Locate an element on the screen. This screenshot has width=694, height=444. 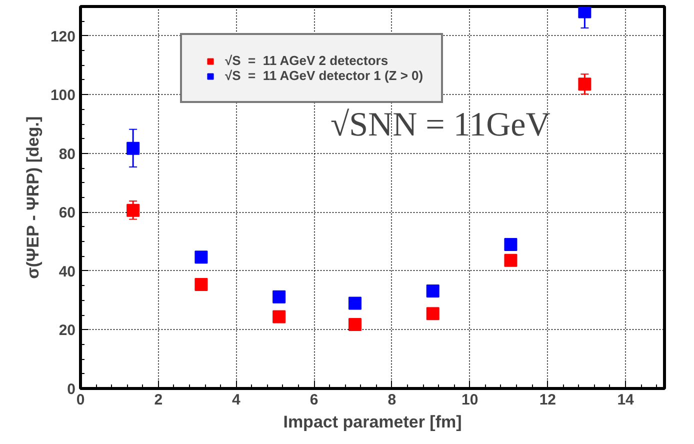
x-tick-label: 12 is located at coordinates (547, 400).